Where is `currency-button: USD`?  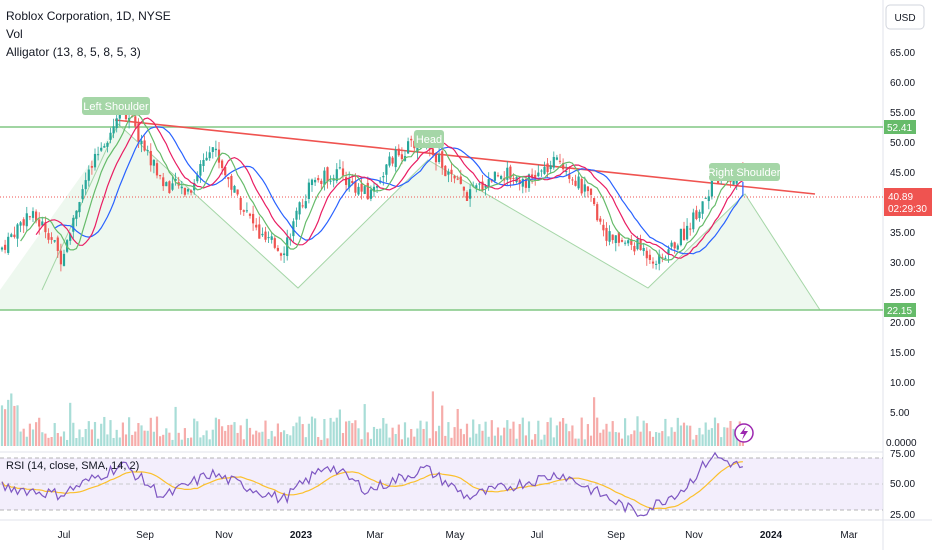 currency-button: USD is located at coordinates (905, 17).